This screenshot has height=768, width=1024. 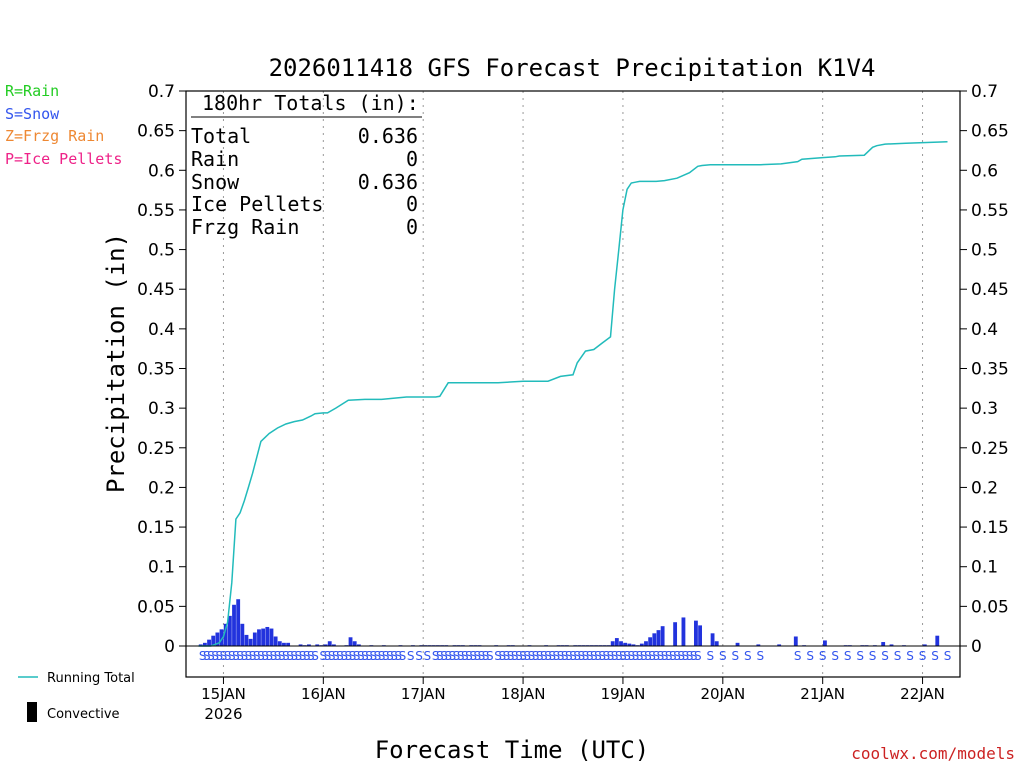 I want to click on y-tick-label-left: 0.05, so click(x=156, y=607).